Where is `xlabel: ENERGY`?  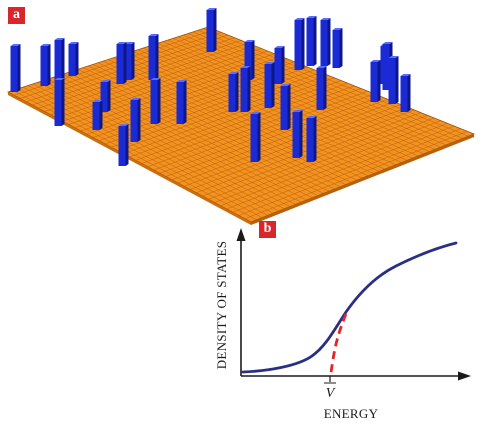 xlabel: ENERGY is located at coordinates (351, 413).